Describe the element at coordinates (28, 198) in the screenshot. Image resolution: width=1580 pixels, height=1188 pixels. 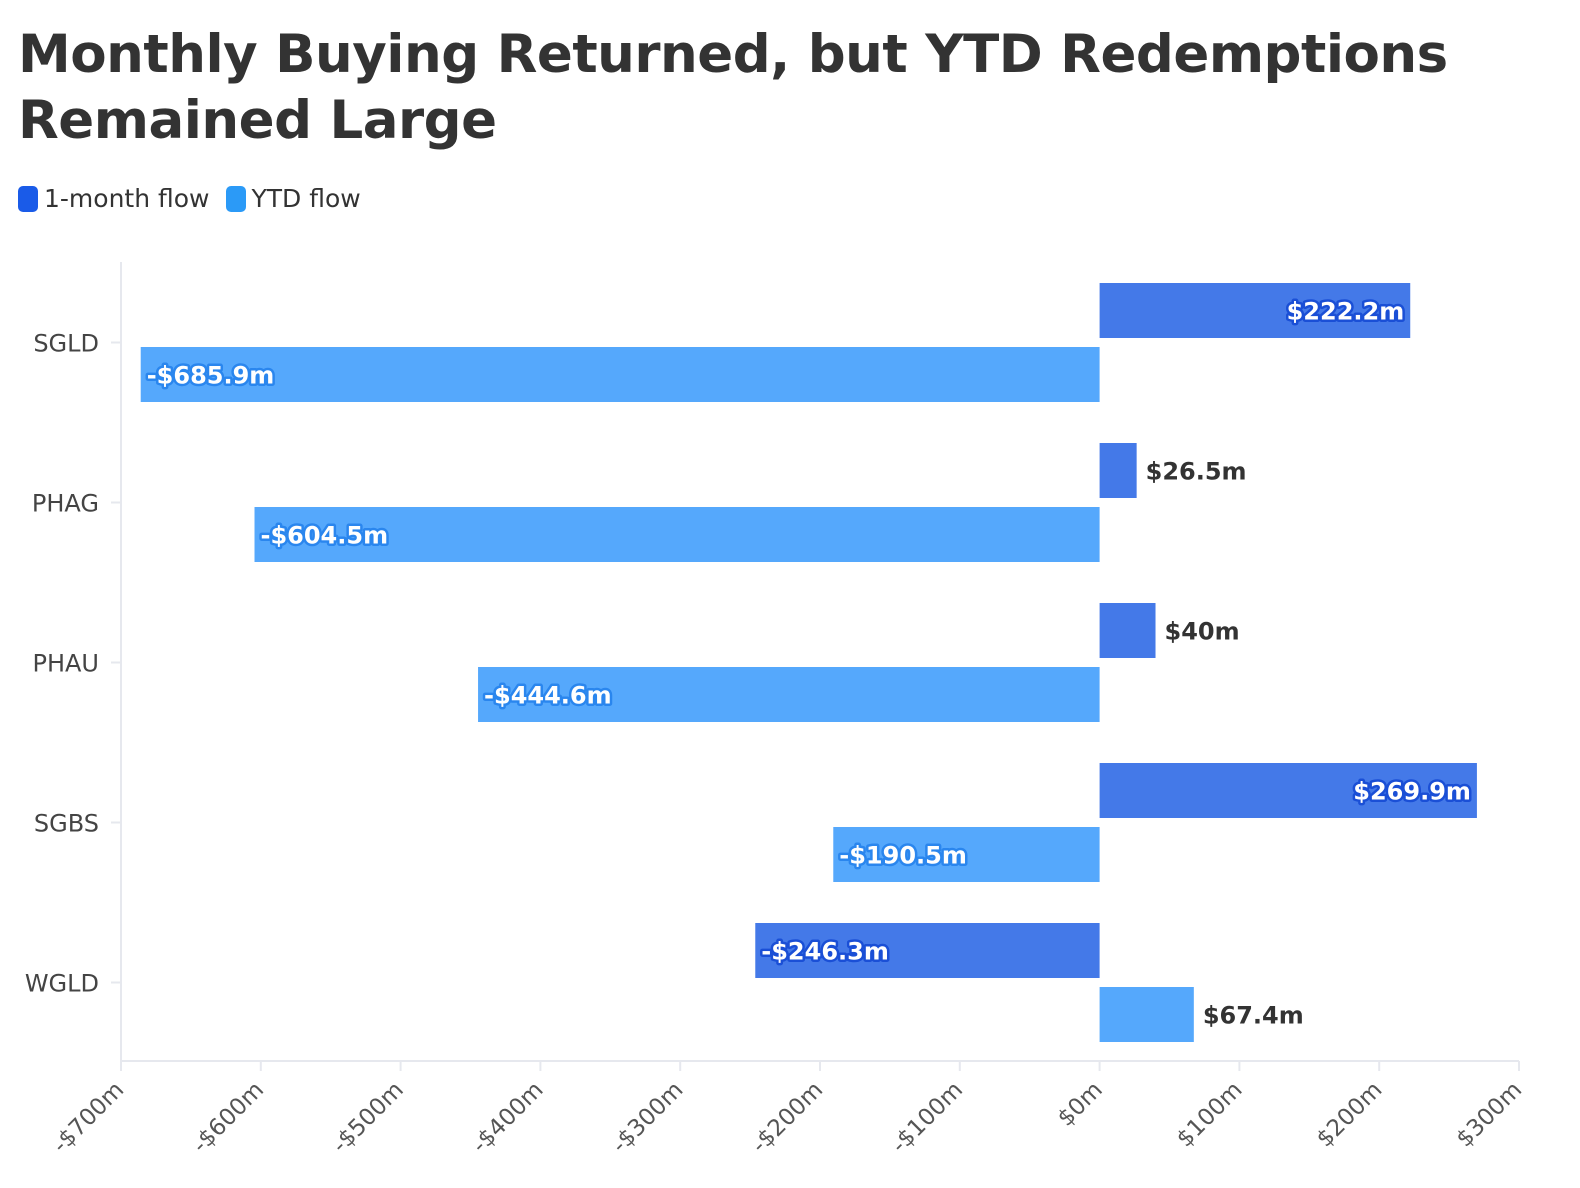
I see `legend-swatch-1-month-flow` at that location.